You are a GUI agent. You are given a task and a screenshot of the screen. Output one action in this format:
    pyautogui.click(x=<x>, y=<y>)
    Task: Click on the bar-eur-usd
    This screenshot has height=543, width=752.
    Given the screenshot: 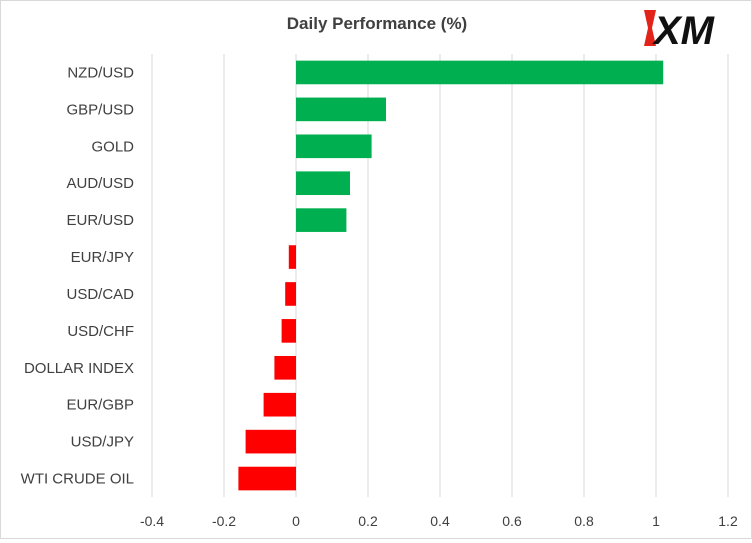 What is the action you would take?
    pyautogui.click(x=321, y=220)
    